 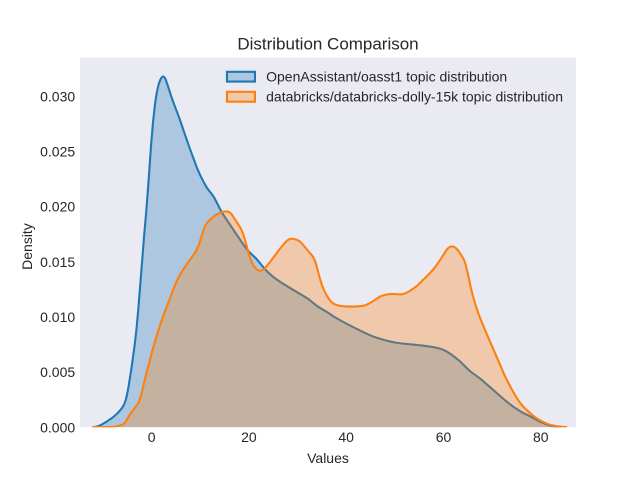 What do you see at coordinates (152, 437) in the screenshot?
I see `svg-text: 0` at bounding box center [152, 437].